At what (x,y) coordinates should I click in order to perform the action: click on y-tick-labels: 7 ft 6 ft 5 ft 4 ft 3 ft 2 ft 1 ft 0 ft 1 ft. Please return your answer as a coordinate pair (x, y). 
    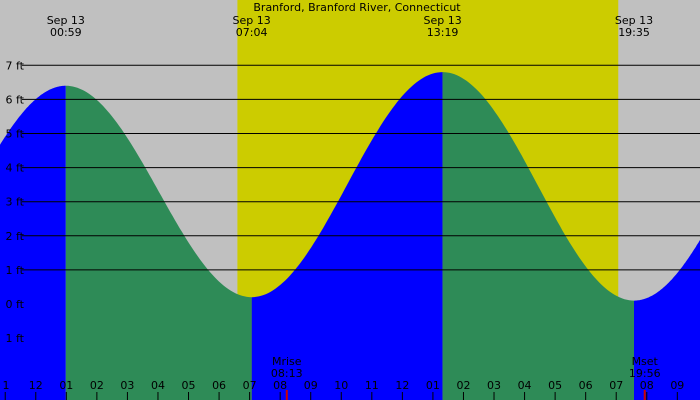
    Looking at the image, I should click on (15, 202).